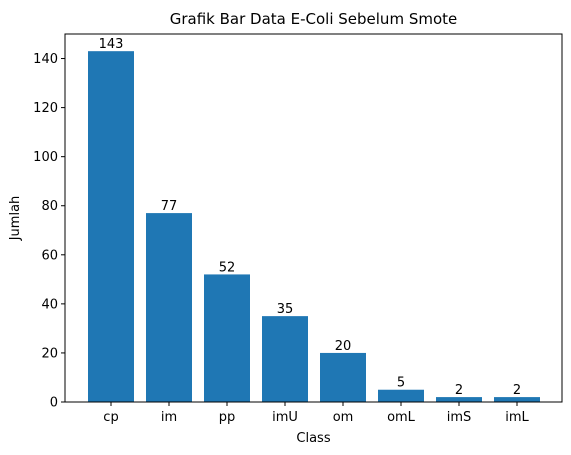  What do you see at coordinates (49, 206) in the screenshot?
I see `y-tick-label-80: 80` at bounding box center [49, 206].